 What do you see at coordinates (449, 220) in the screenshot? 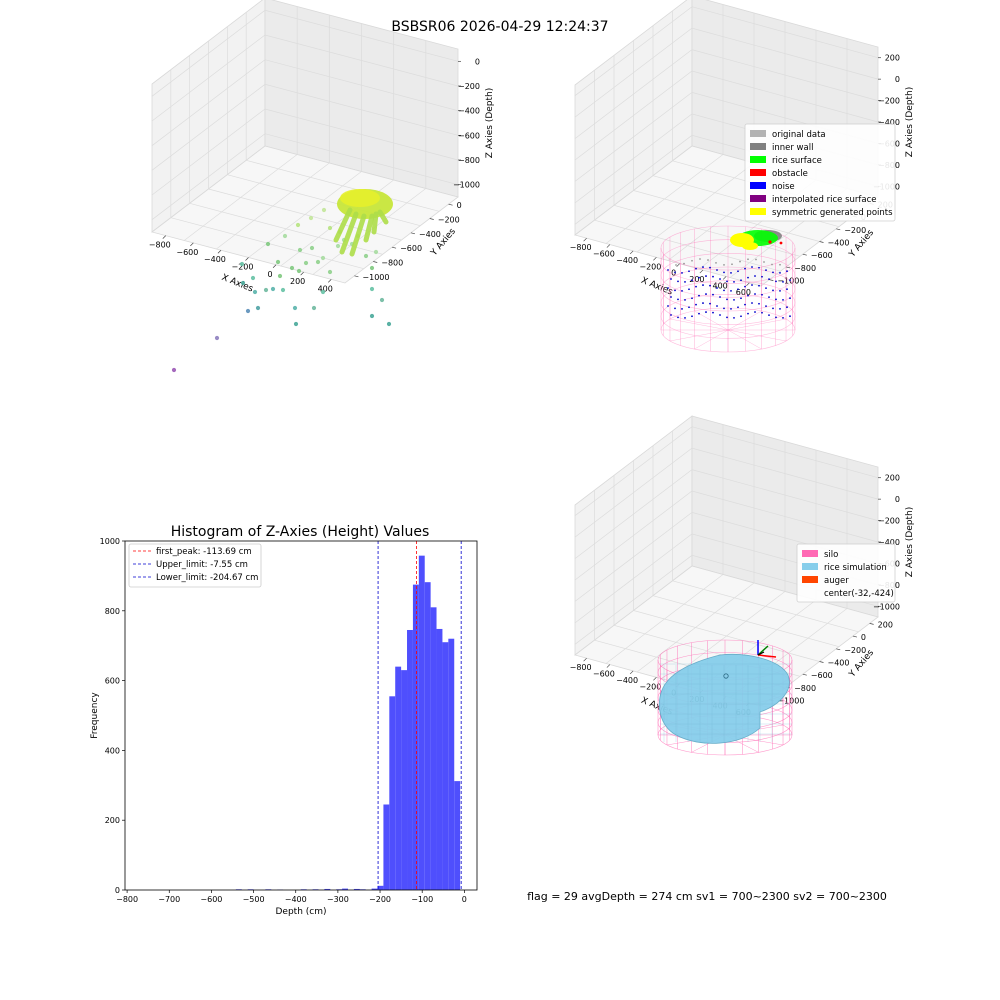
I see `y-tick-label: −200` at bounding box center [449, 220].